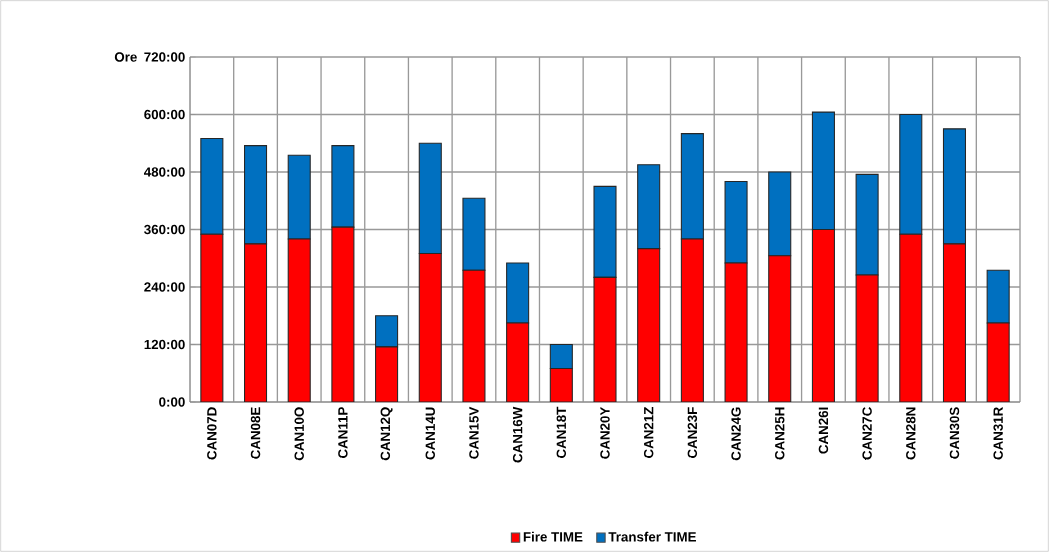 The image size is (1049, 552). What do you see at coordinates (911, 433) in the screenshot?
I see `x-tick-label: CAN28N` at bounding box center [911, 433].